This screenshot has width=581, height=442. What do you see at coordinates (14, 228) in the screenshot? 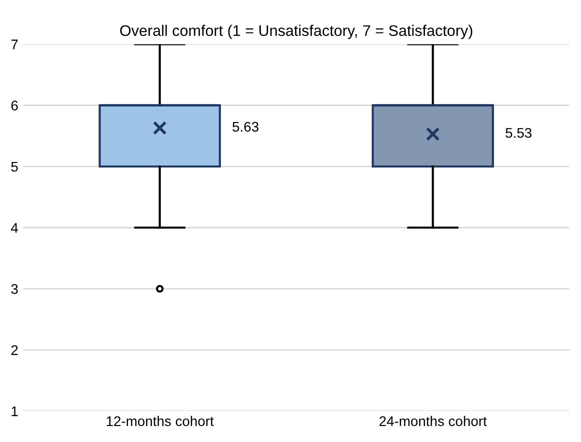
I see `y-tick-label: 4` at bounding box center [14, 228].